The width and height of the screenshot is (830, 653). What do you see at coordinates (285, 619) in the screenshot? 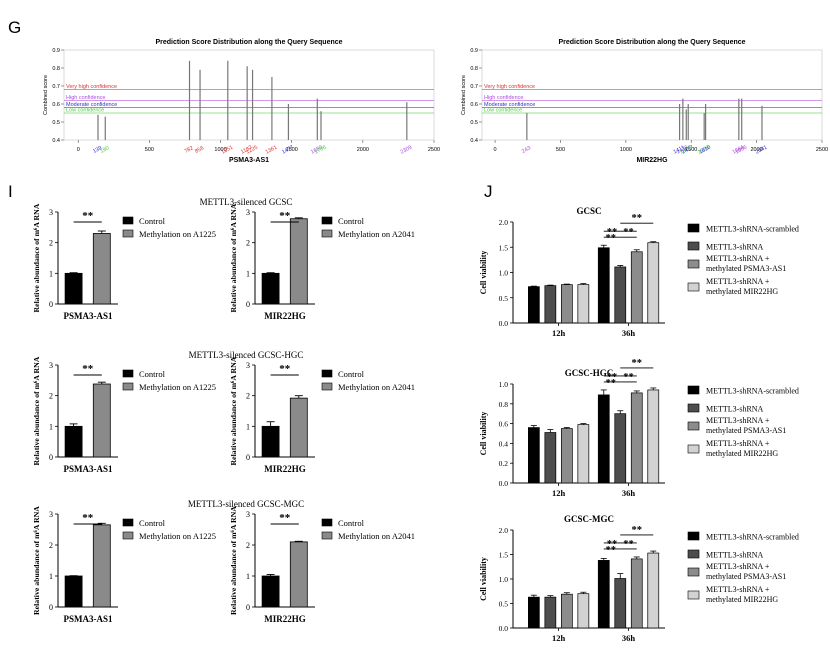
I see `x-axis-label: MIR22HG` at bounding box center [285, 619].